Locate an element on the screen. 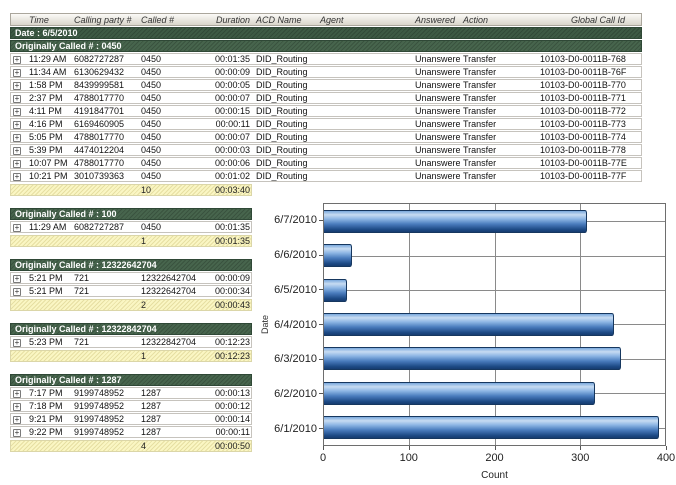 This screenshot has width=676, height=485. cell-time: 7:17 PM is located at coordinates (46, 393).